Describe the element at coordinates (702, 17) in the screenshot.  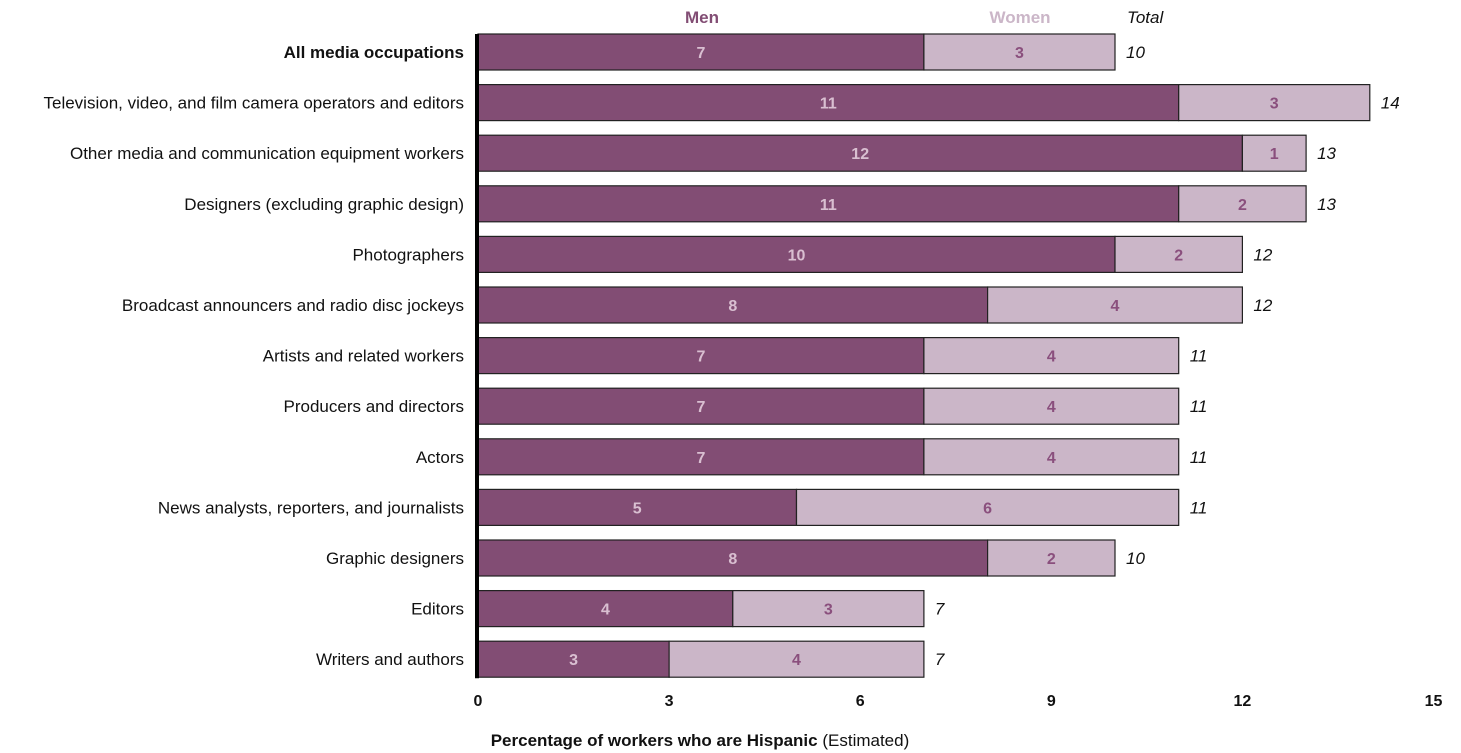
I see `legend-men: Men` at that location.